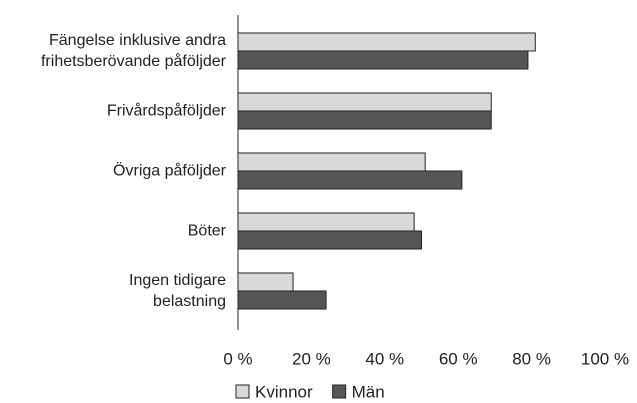  I want to click on x-tick-label: 0 %, so click(237, 358).